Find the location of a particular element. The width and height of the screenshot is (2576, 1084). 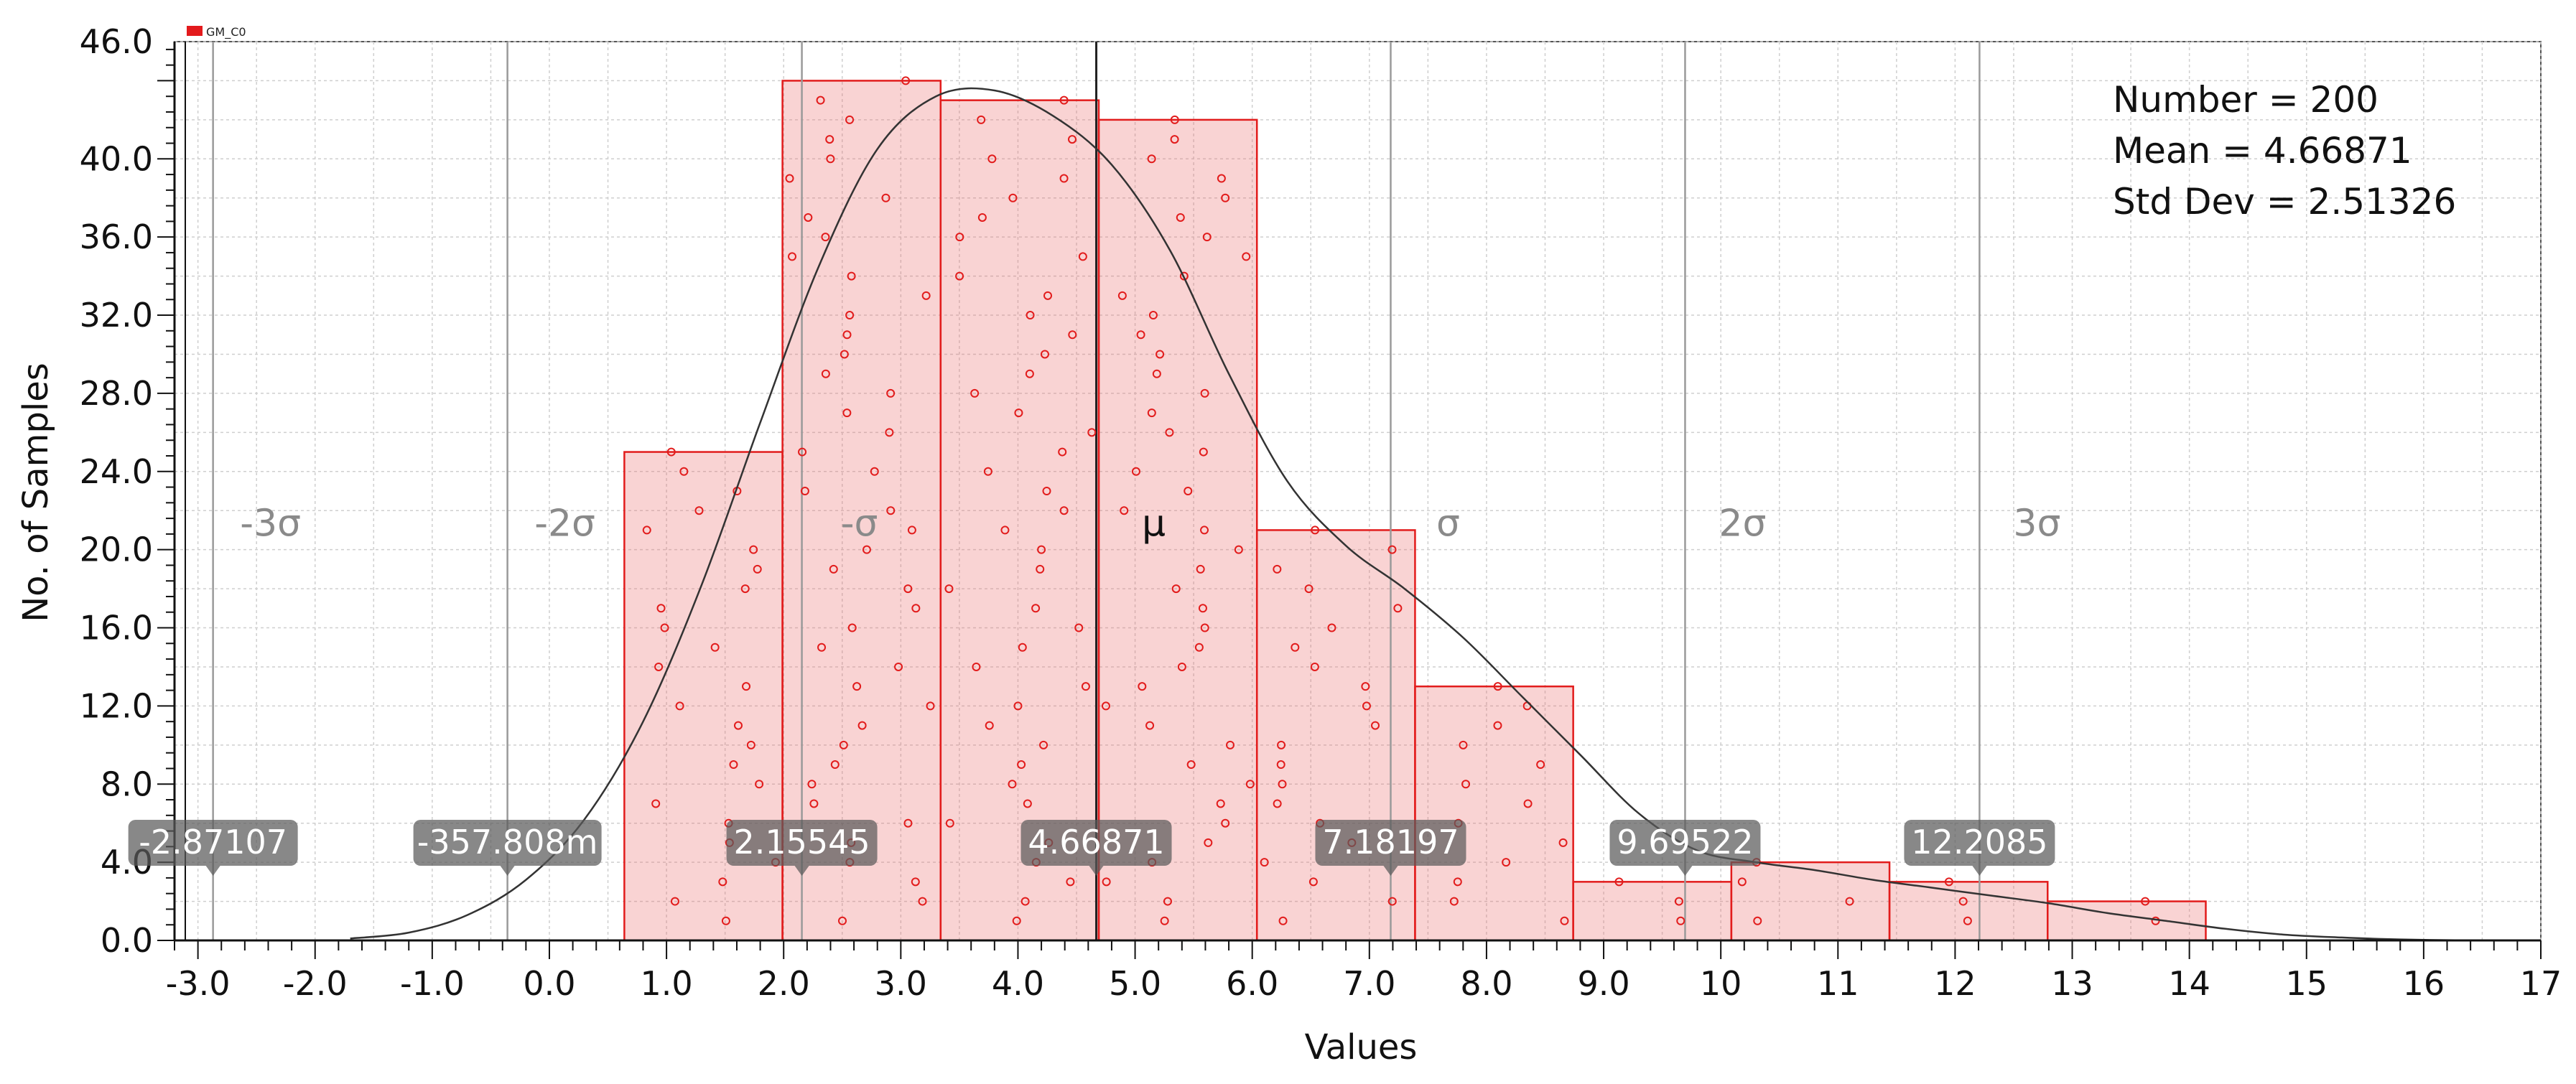

sigma-label: 2σ is located at coordinates (1743, 523).